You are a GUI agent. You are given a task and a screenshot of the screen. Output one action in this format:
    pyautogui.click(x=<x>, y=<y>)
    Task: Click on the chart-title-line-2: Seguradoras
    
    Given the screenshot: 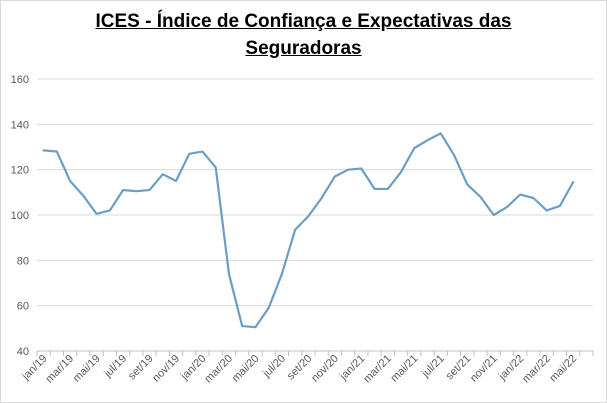 What is the action you would take?
    pyautogui.click(x=303, y=48)
    